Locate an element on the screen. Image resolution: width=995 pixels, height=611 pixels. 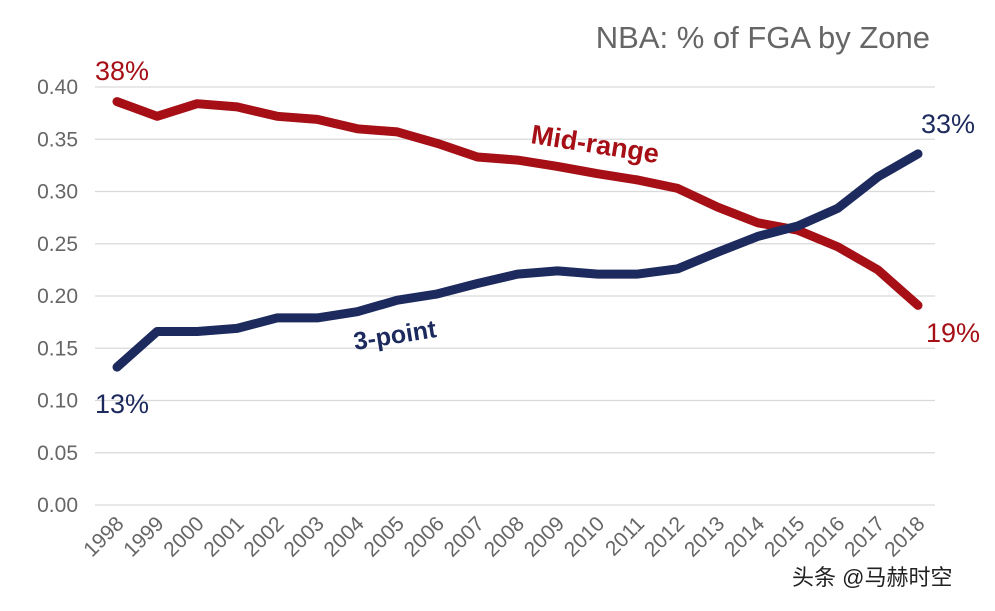
x-tick-label: 1998 is located at coordinates (103, 536).